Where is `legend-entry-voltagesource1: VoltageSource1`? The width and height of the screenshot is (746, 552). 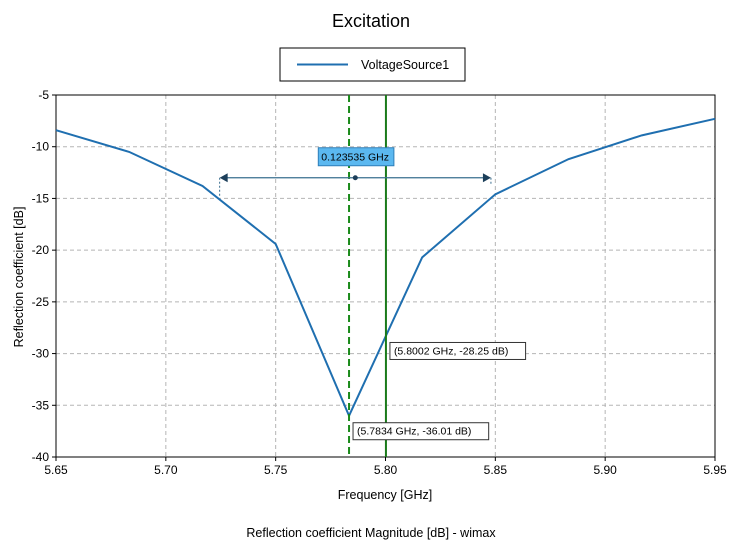
legend-entry-voltagesource1: VoltageSource1 is located at coordinates (405, 65).